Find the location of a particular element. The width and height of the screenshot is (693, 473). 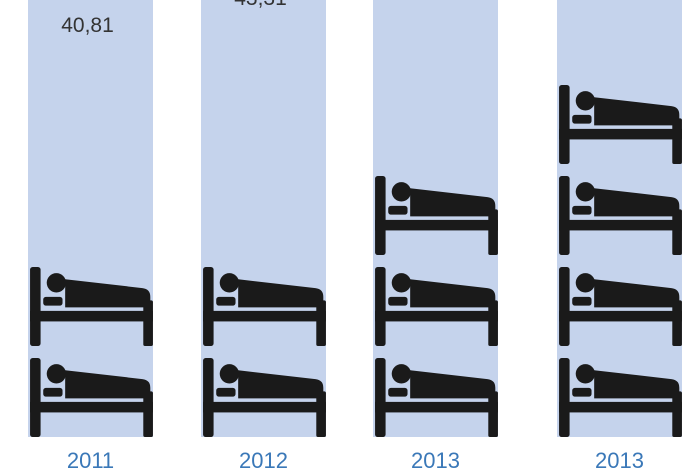

x-tick-label: 2011 is located at coordinates (90, 460).